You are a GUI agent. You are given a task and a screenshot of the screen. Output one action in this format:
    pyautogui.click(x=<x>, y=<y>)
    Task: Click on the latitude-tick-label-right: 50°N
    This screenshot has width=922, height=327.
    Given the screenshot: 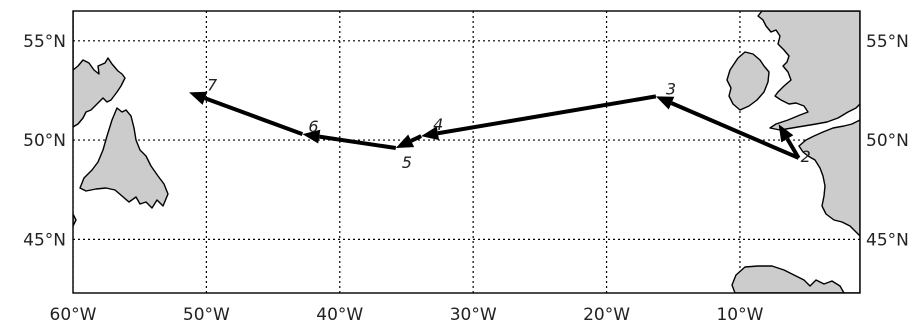 What is the action you would take?
    pyautogui.click(x=887, y=141)
    